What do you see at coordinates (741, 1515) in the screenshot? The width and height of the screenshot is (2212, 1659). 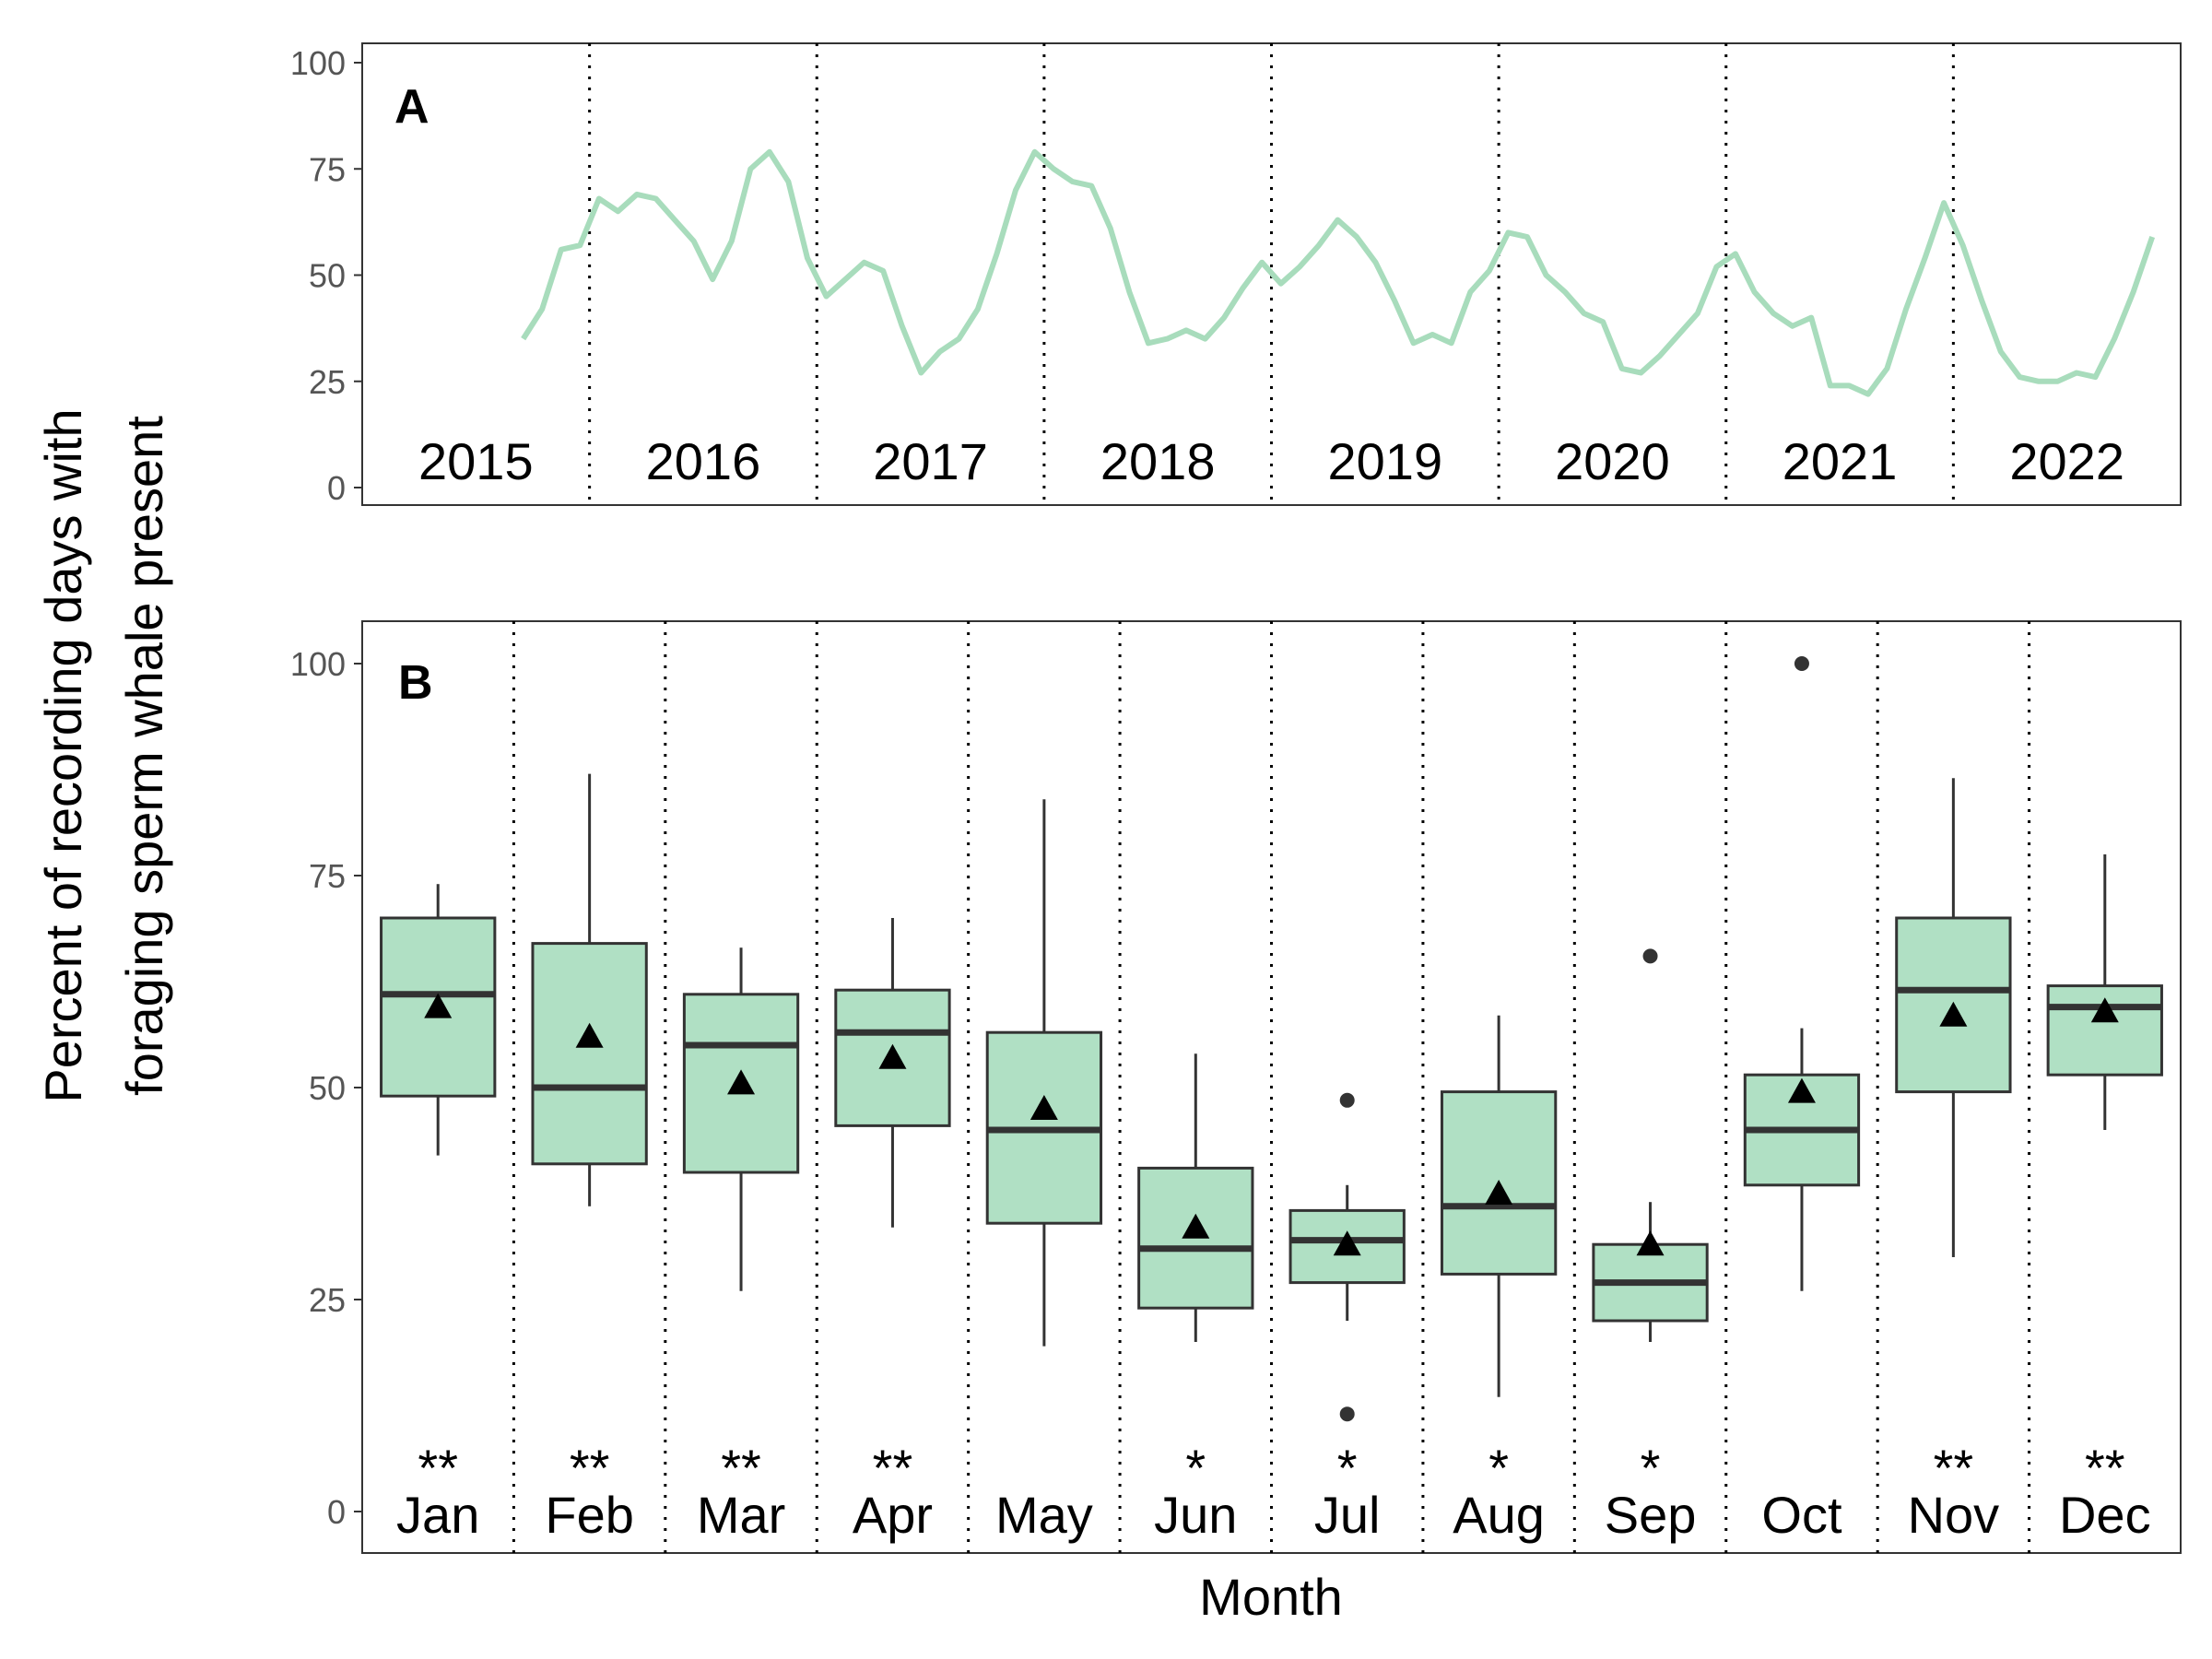 I see `month-label: Mar` at bounding box center [741, 1515].